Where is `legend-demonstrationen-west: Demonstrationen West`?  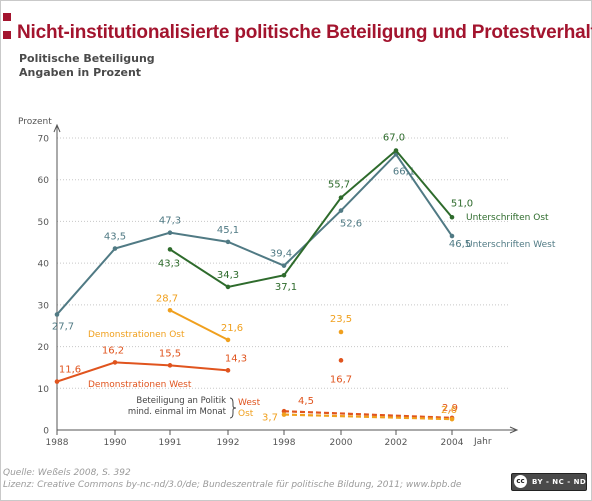
legend-demonstrationen-west: Demonstrationen West is located at coordinates (140, 385).